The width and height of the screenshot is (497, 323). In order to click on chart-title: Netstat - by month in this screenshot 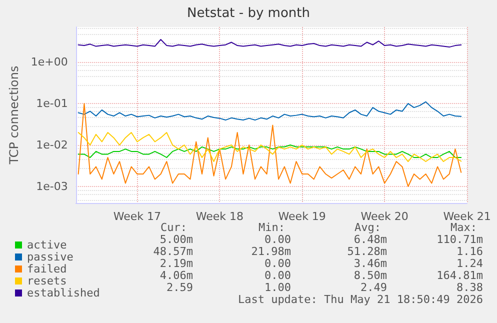, I will do `click(248, 13)`.